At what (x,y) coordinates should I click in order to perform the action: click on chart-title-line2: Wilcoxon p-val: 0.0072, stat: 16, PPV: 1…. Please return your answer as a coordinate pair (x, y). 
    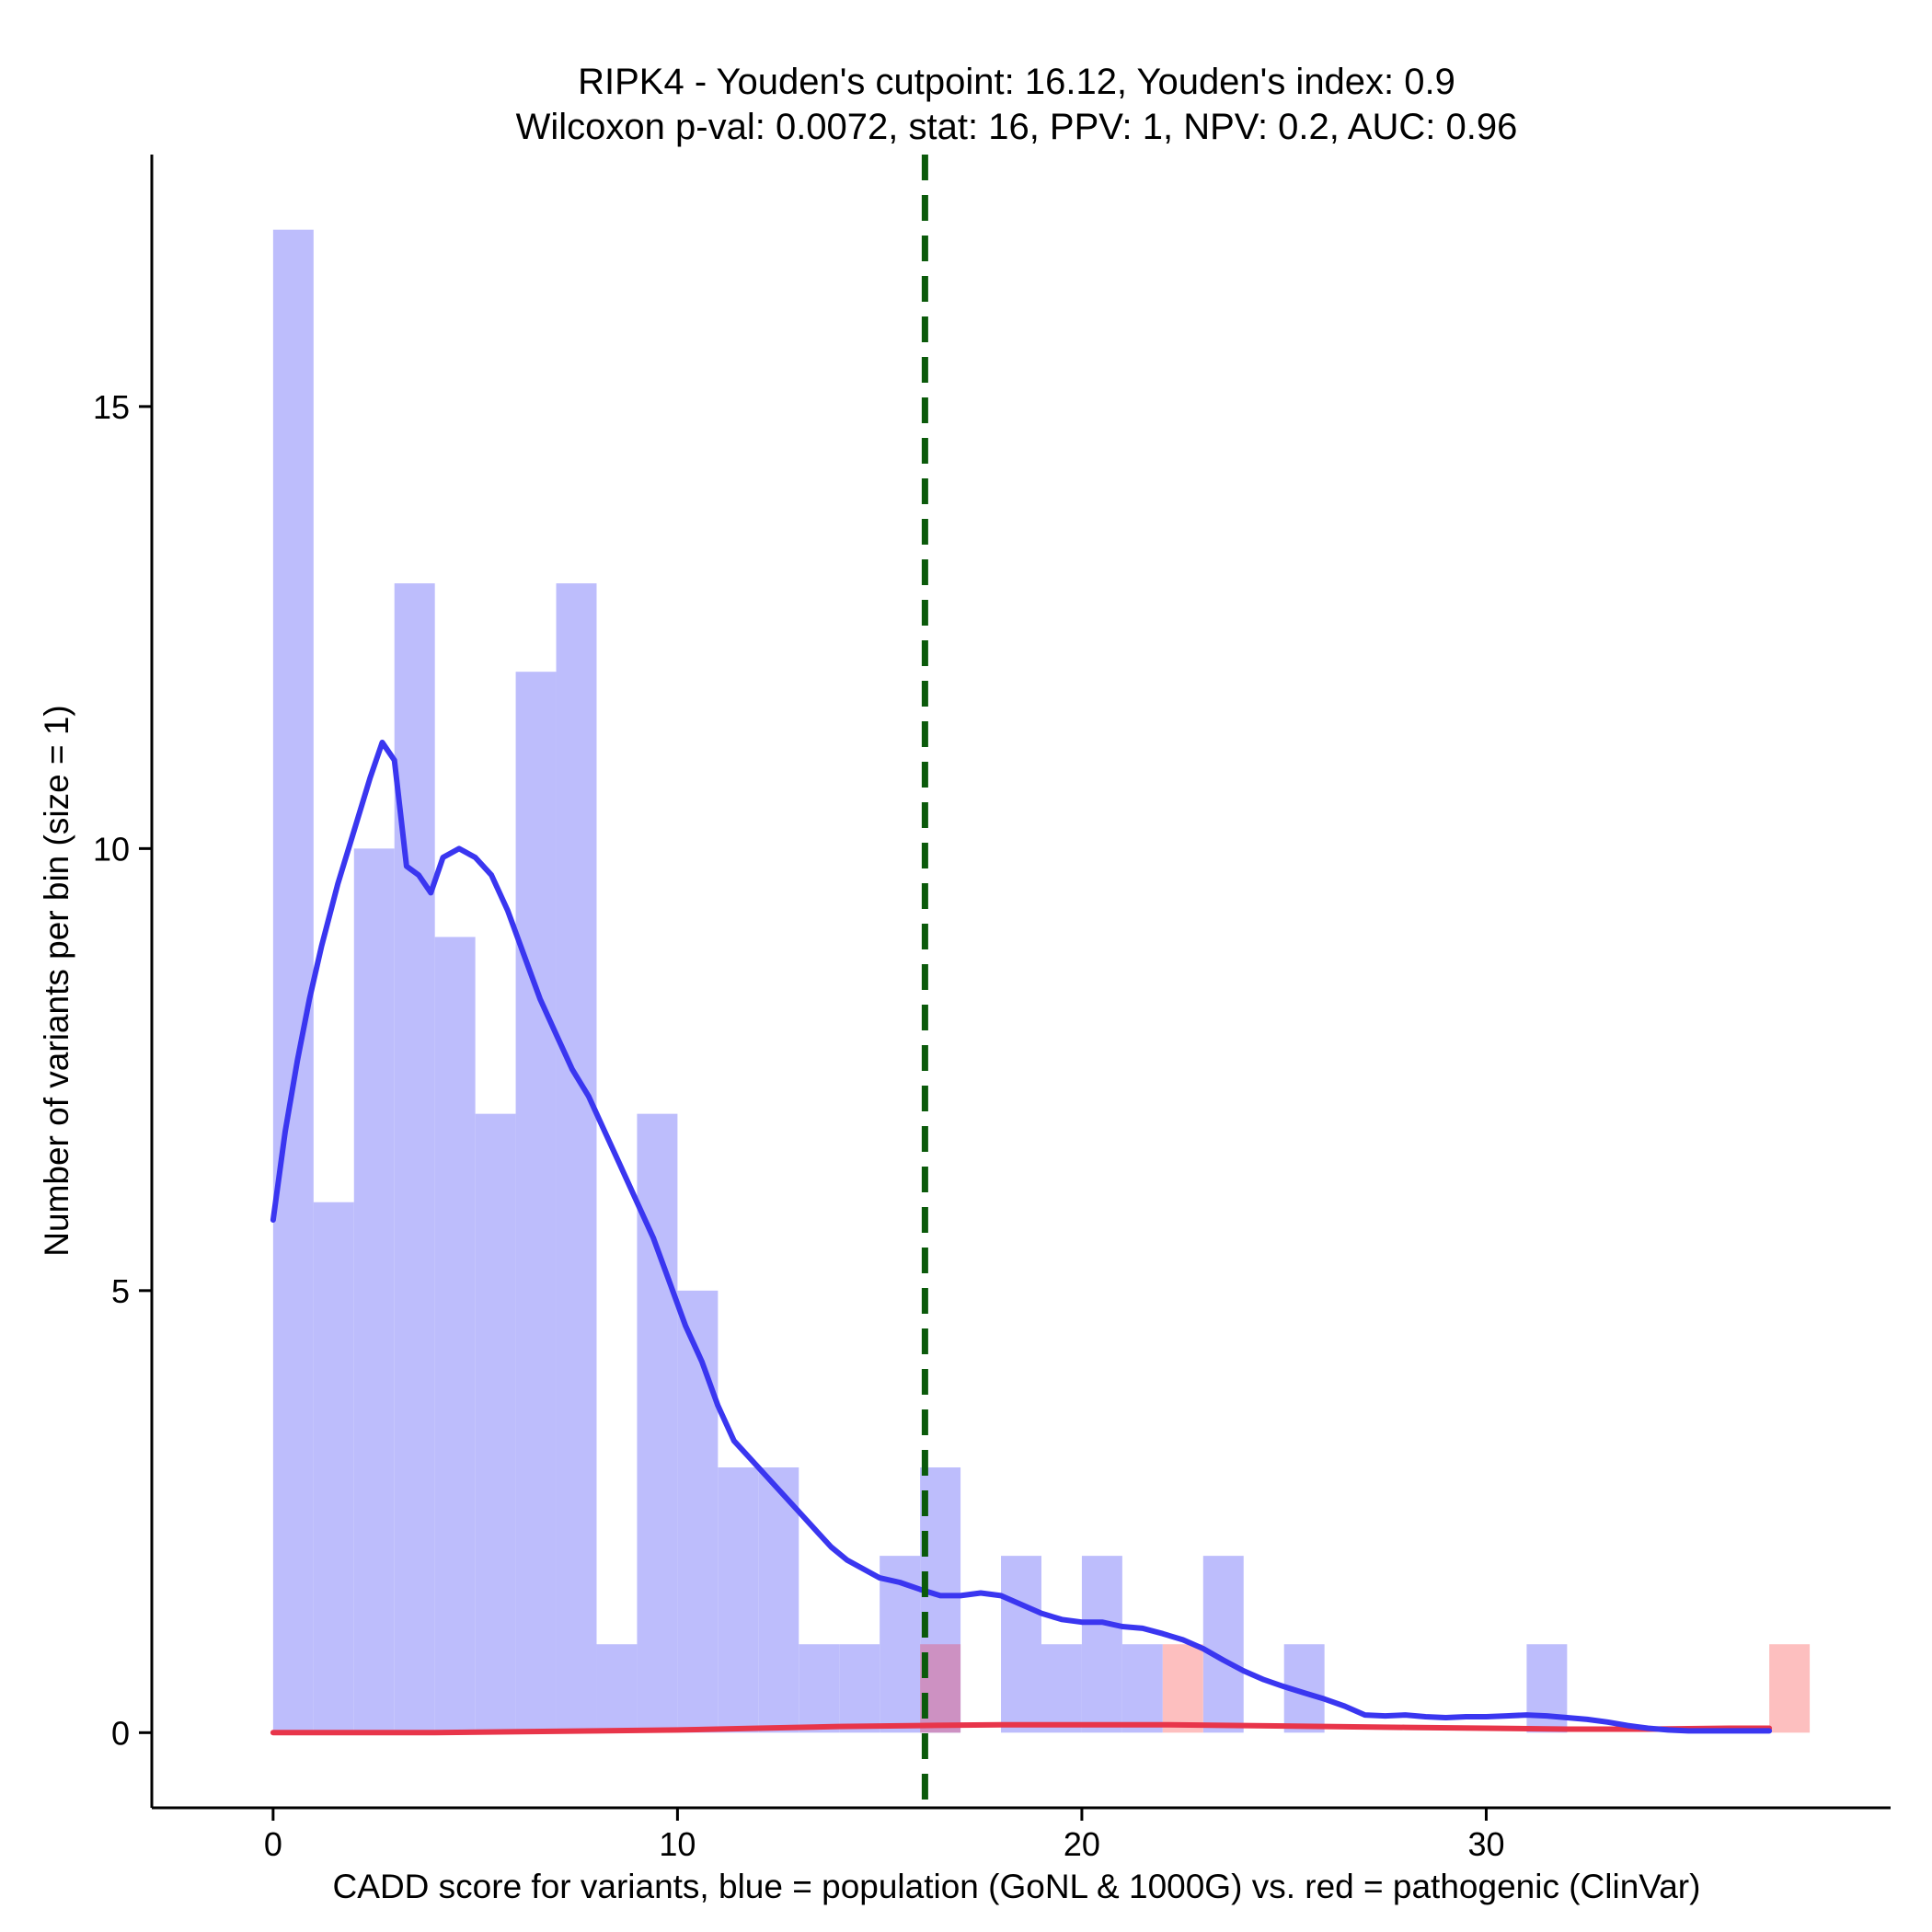
    Looking at the image, I should click on (1017, 127).